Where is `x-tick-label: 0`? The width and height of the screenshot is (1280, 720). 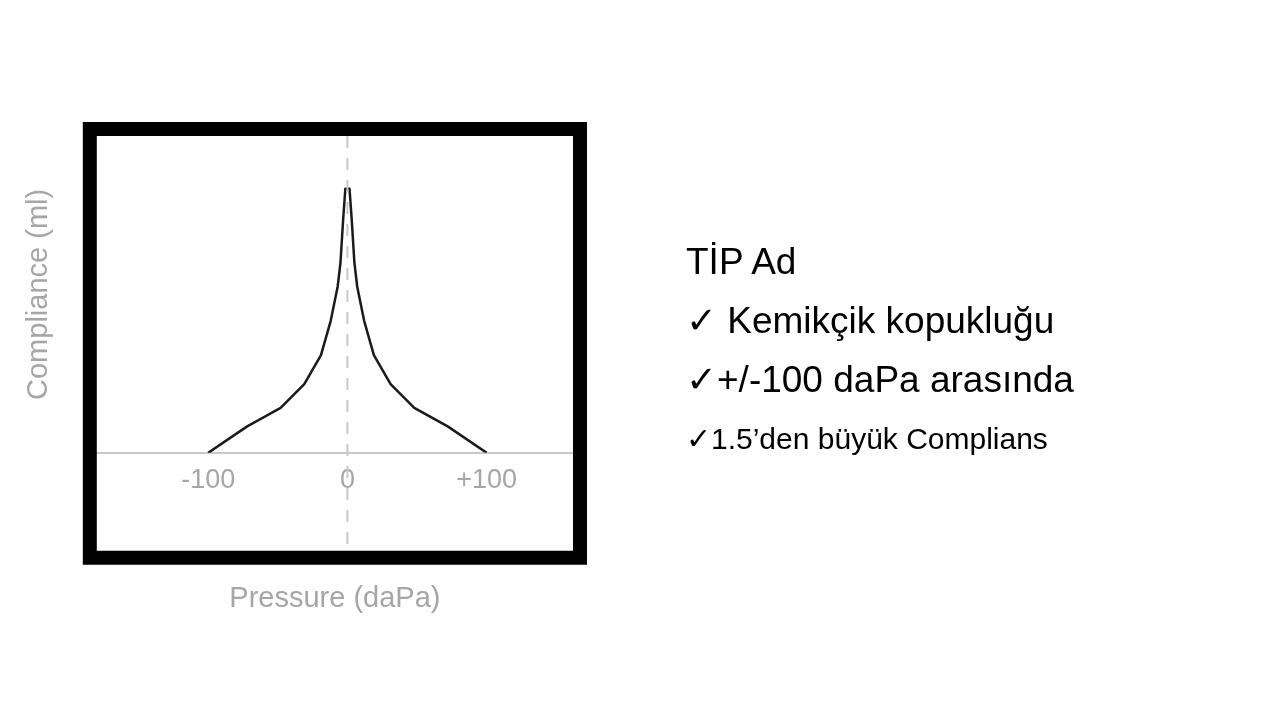
x-tick-label: 0 is located at coordinates (347, 479).